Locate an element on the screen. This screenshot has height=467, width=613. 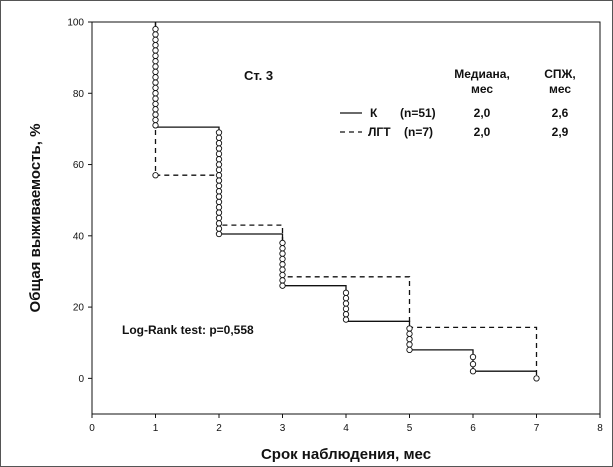
x-tick-label: 0 is located at coordinates (92, 428).